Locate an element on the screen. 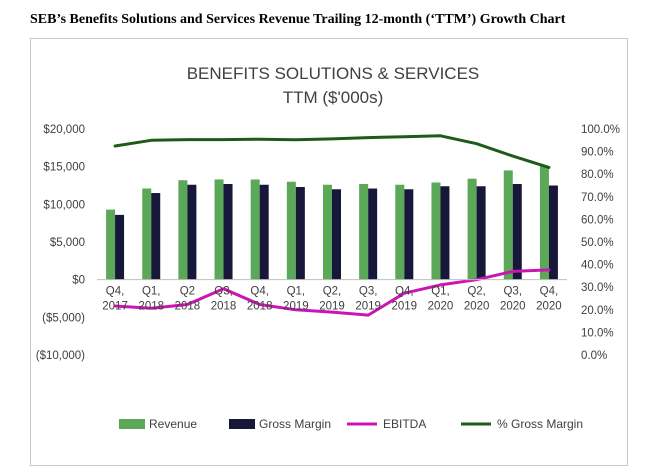  y-right-tick-label: 10.0% is located at coordinates (597, 333).